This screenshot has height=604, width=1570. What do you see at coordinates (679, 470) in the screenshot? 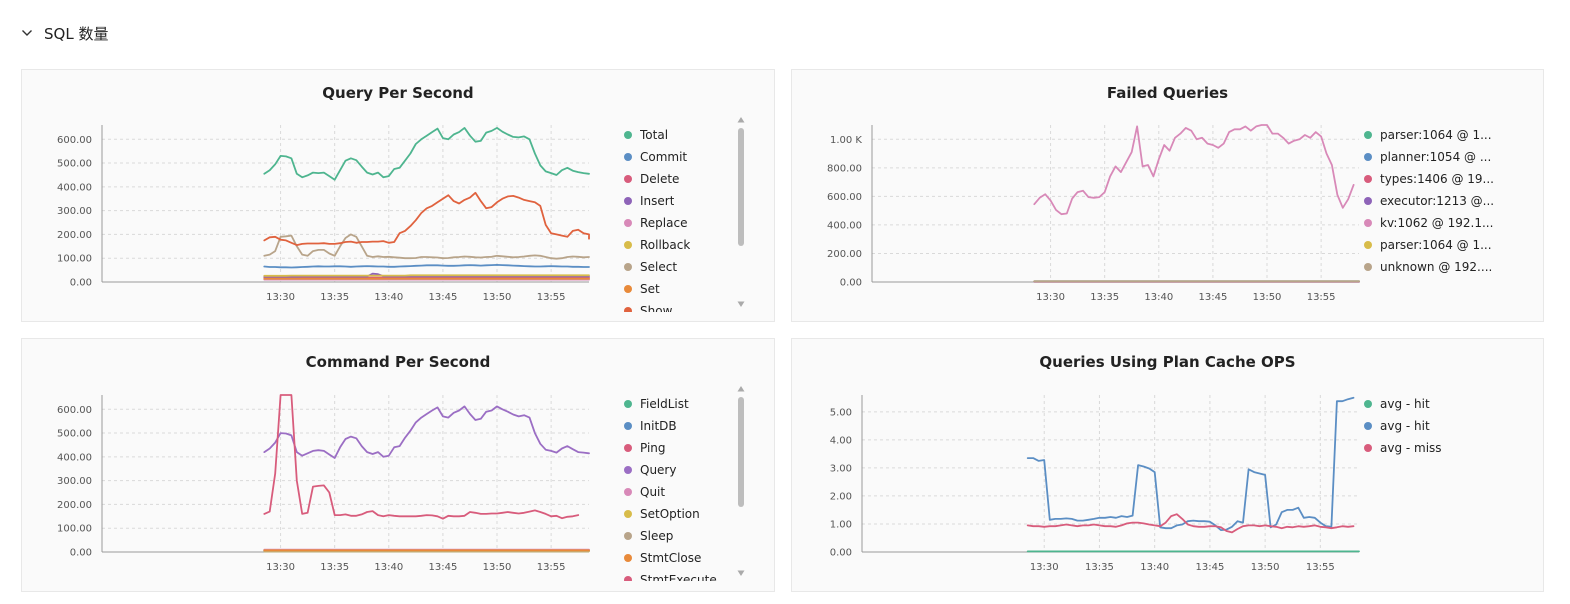
I see `legend-item: Query` at bounding box center [679, 470].